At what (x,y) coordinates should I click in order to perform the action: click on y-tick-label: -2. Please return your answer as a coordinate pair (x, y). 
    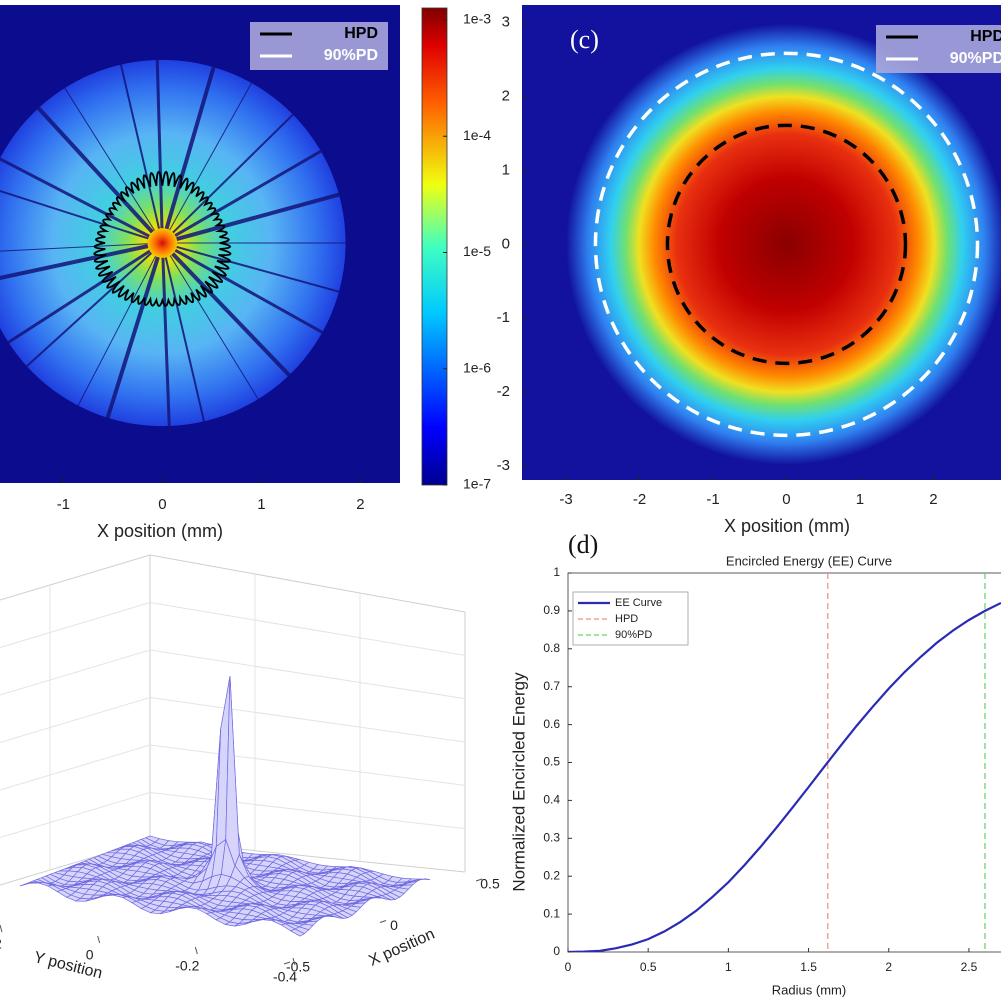
    Looking at the image, I should click on (503, 391).